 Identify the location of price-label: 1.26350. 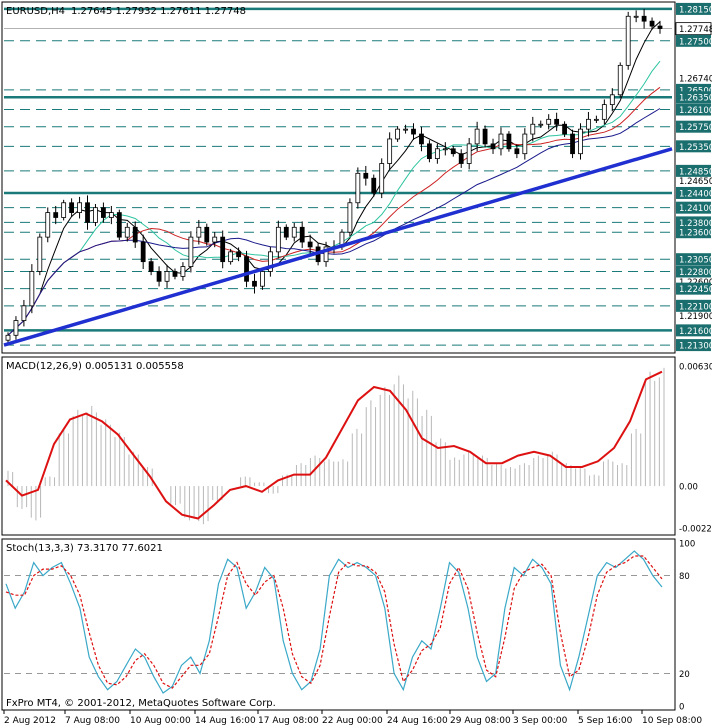
(695, 99).